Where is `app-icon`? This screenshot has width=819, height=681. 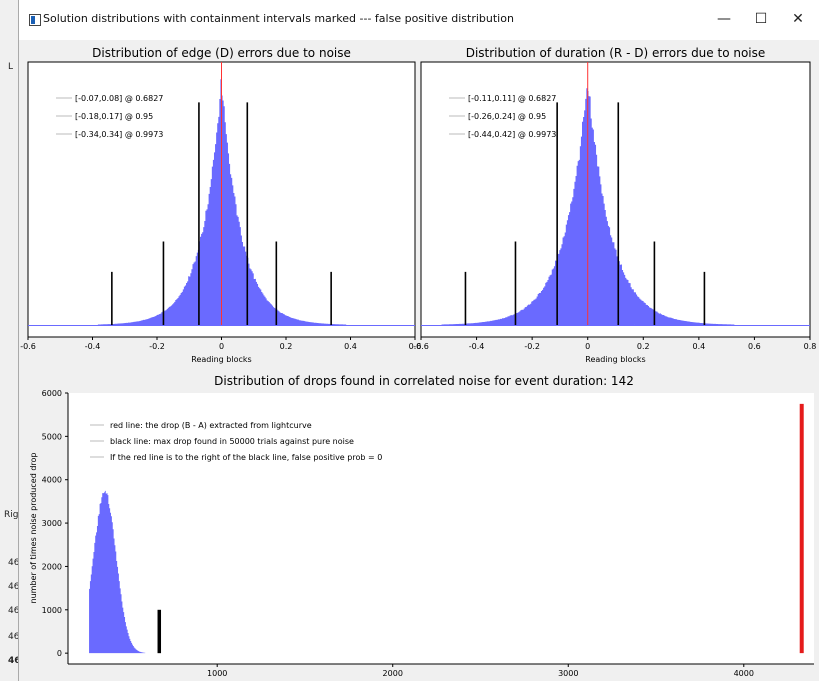
app-icon is located at coordinates (35, 20).